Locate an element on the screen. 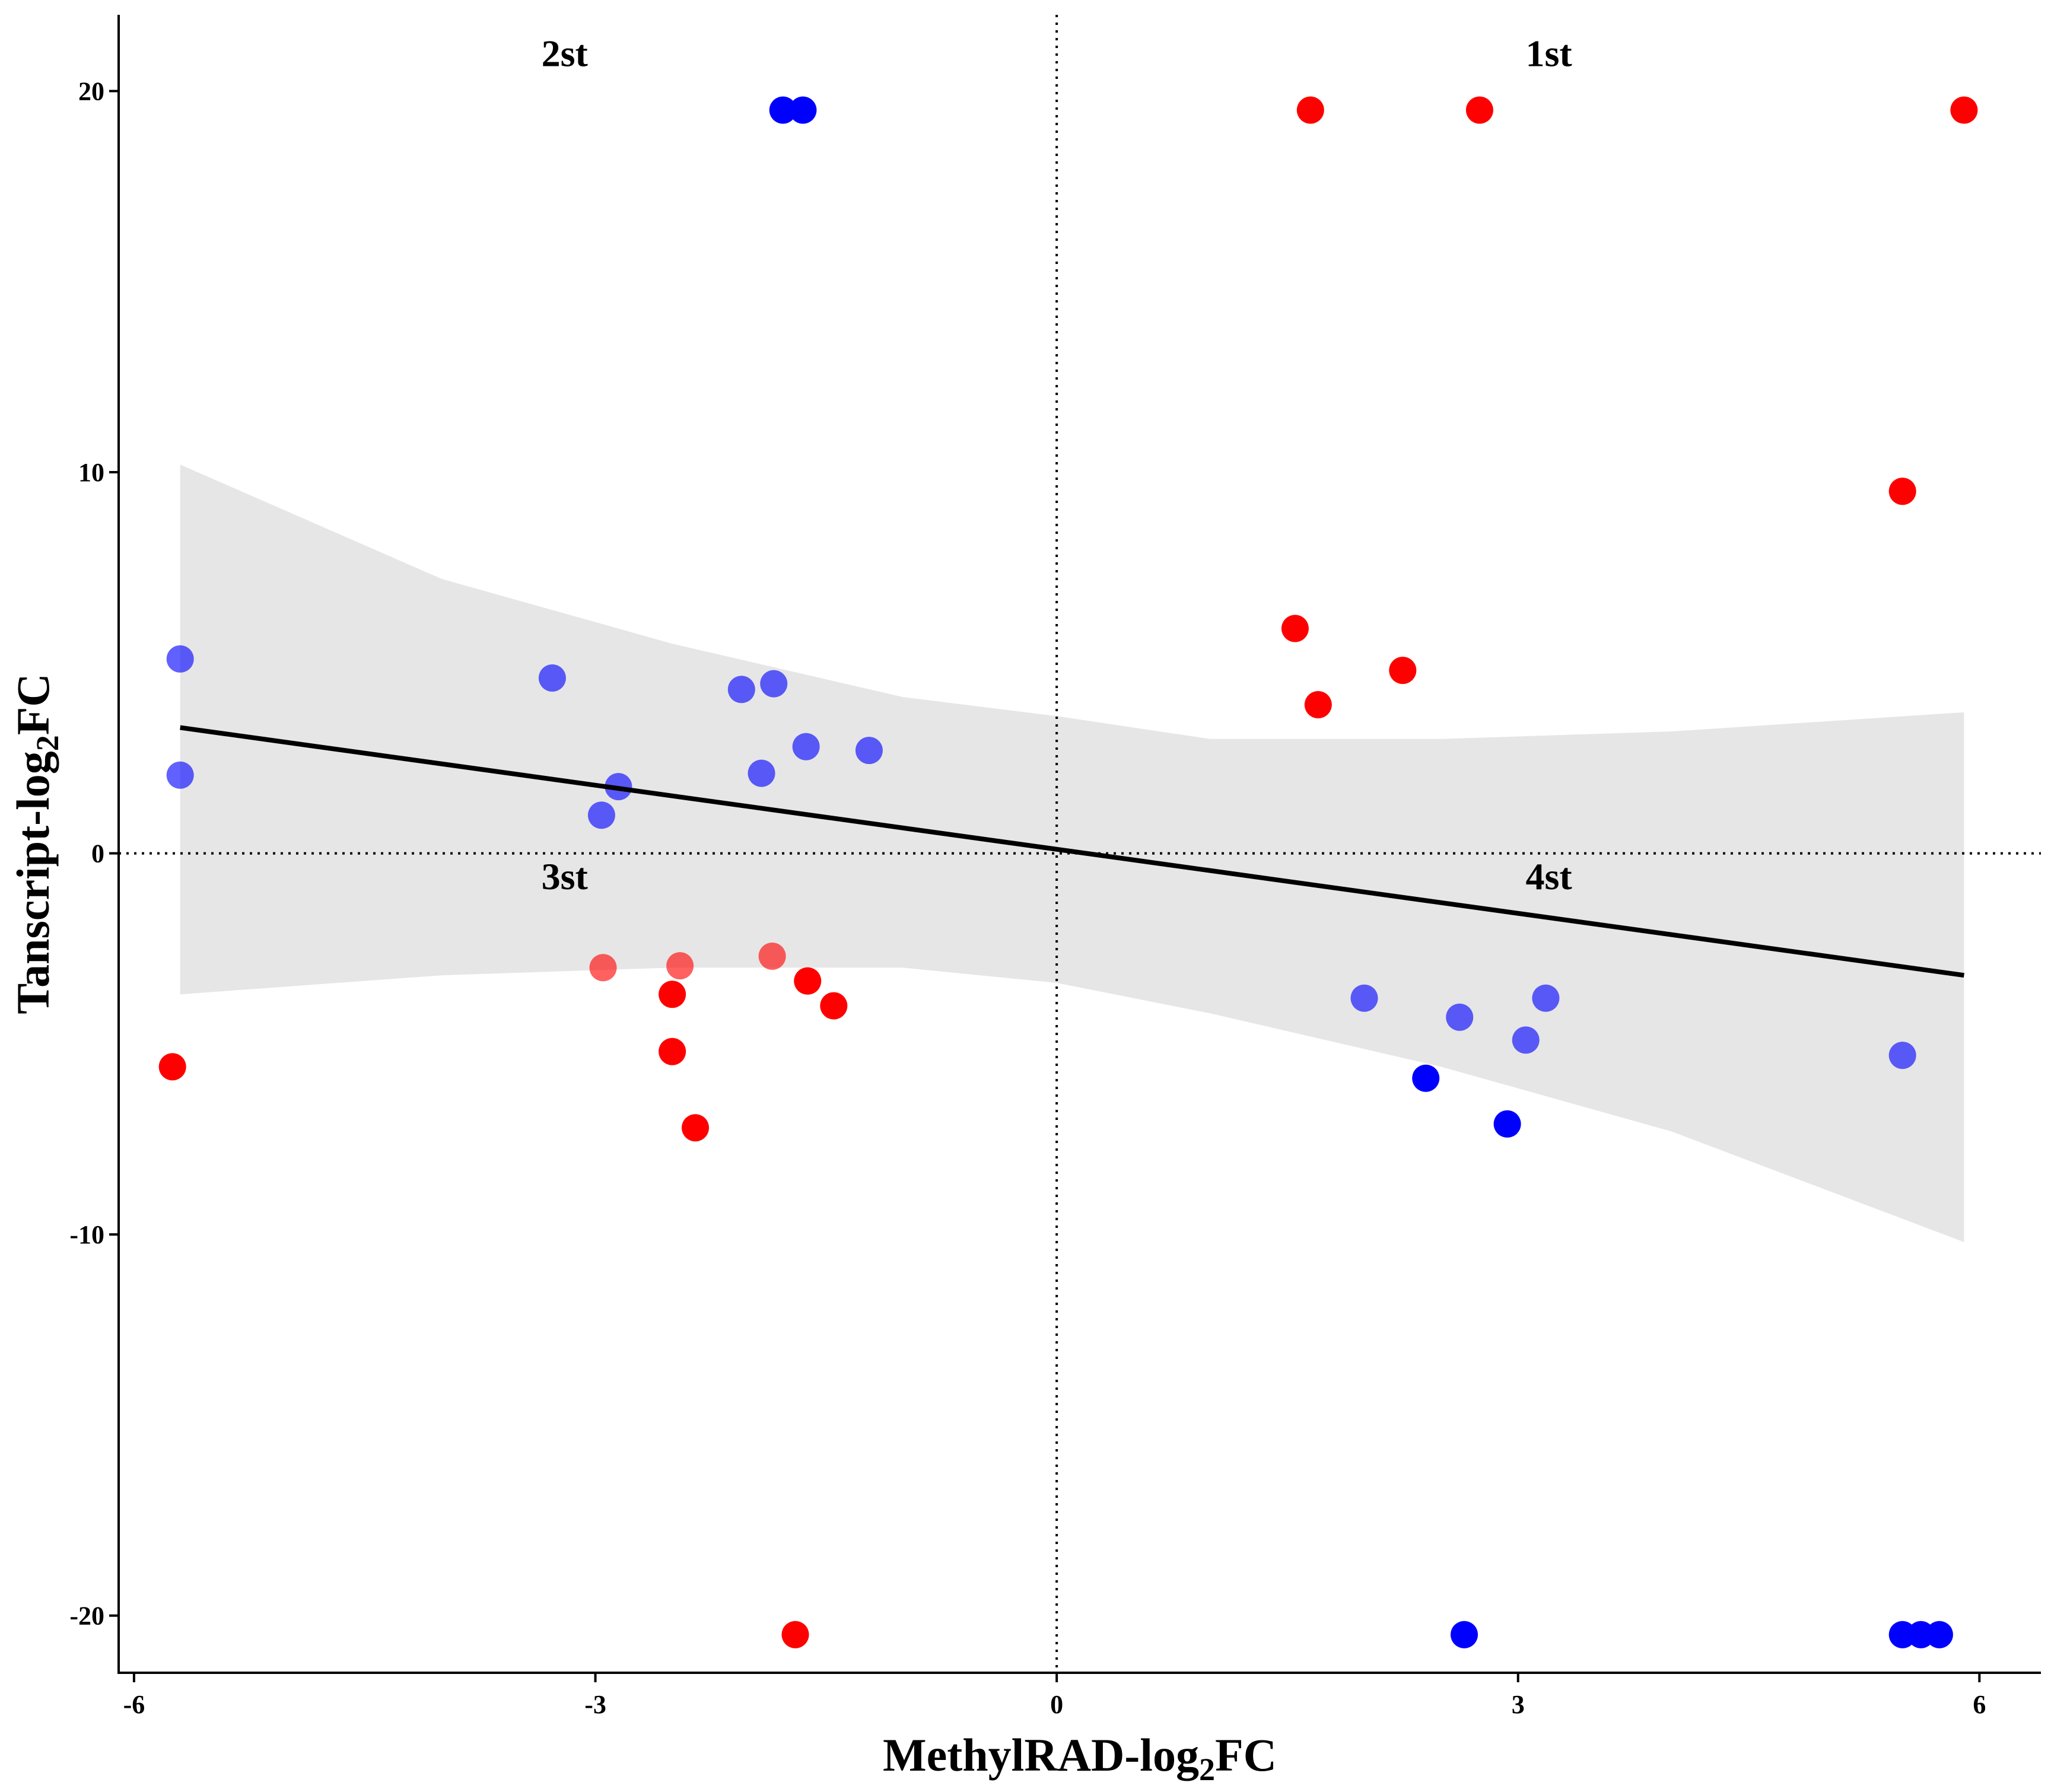  regression-line is located at coordinates (1072, 851).